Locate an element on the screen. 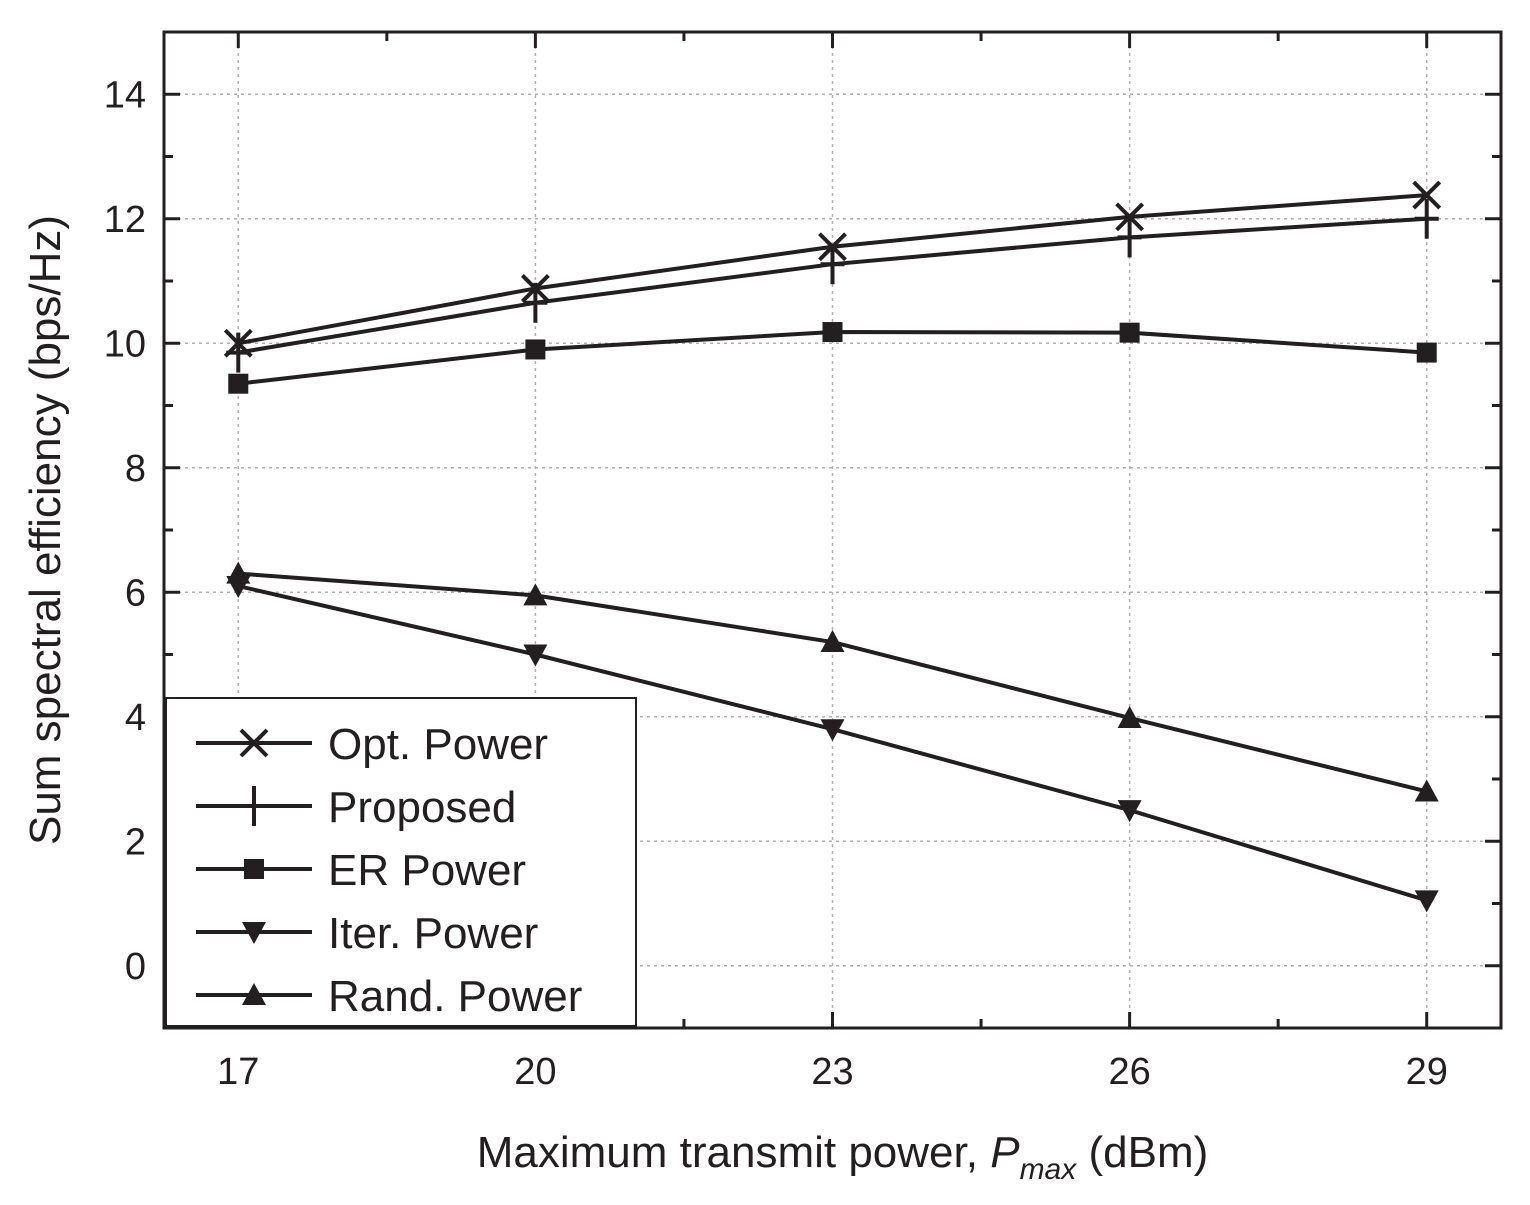 The height and width of the screenshot is (1205, 1530). legend-label-er-power: ER Power is located at coordinates (427, 870).